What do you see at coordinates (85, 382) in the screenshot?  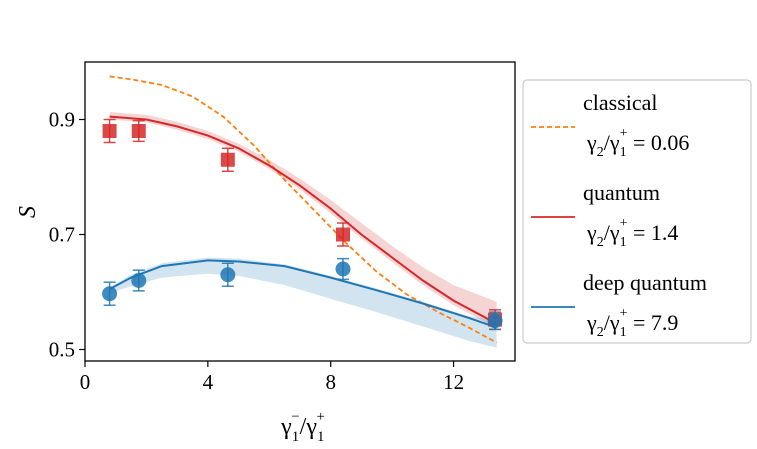 I see `x-tick-label: 0` at bounding box center [85, 382].